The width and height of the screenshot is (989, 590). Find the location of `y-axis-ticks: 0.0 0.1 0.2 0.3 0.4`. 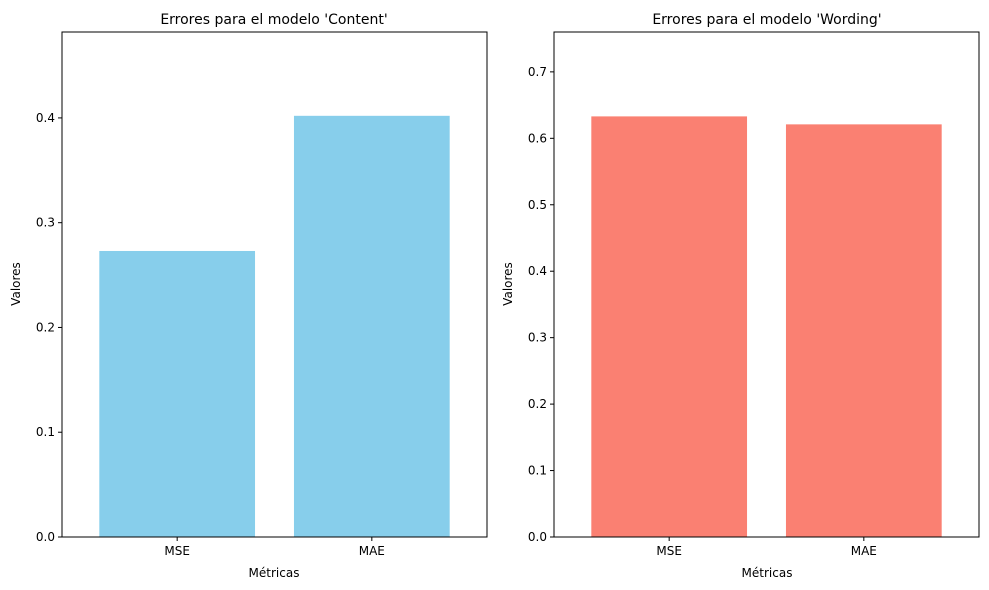

y-axis-ticks: 0.0 0.1 0.2 0.3 0.4 is located at coordinates (49, 327).